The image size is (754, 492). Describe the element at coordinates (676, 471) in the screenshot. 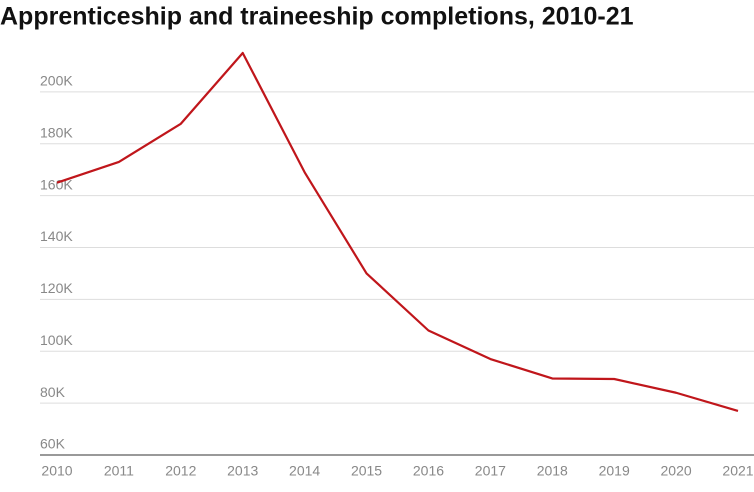

I see `x-tick-label: 2020` at that location.